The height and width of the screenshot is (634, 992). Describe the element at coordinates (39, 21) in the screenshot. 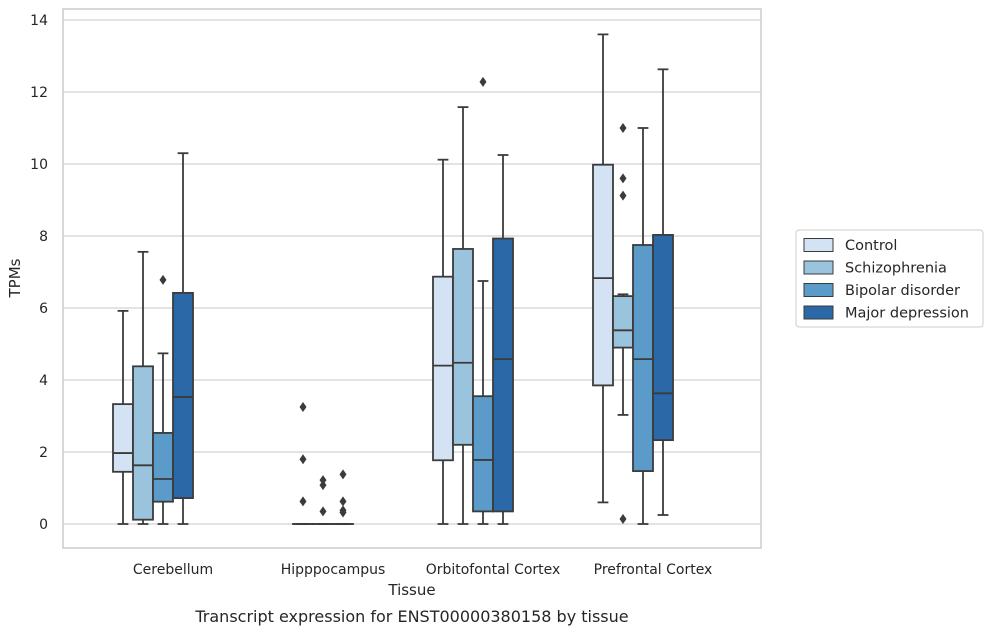

I see `y-tick-label: 14` at that location.